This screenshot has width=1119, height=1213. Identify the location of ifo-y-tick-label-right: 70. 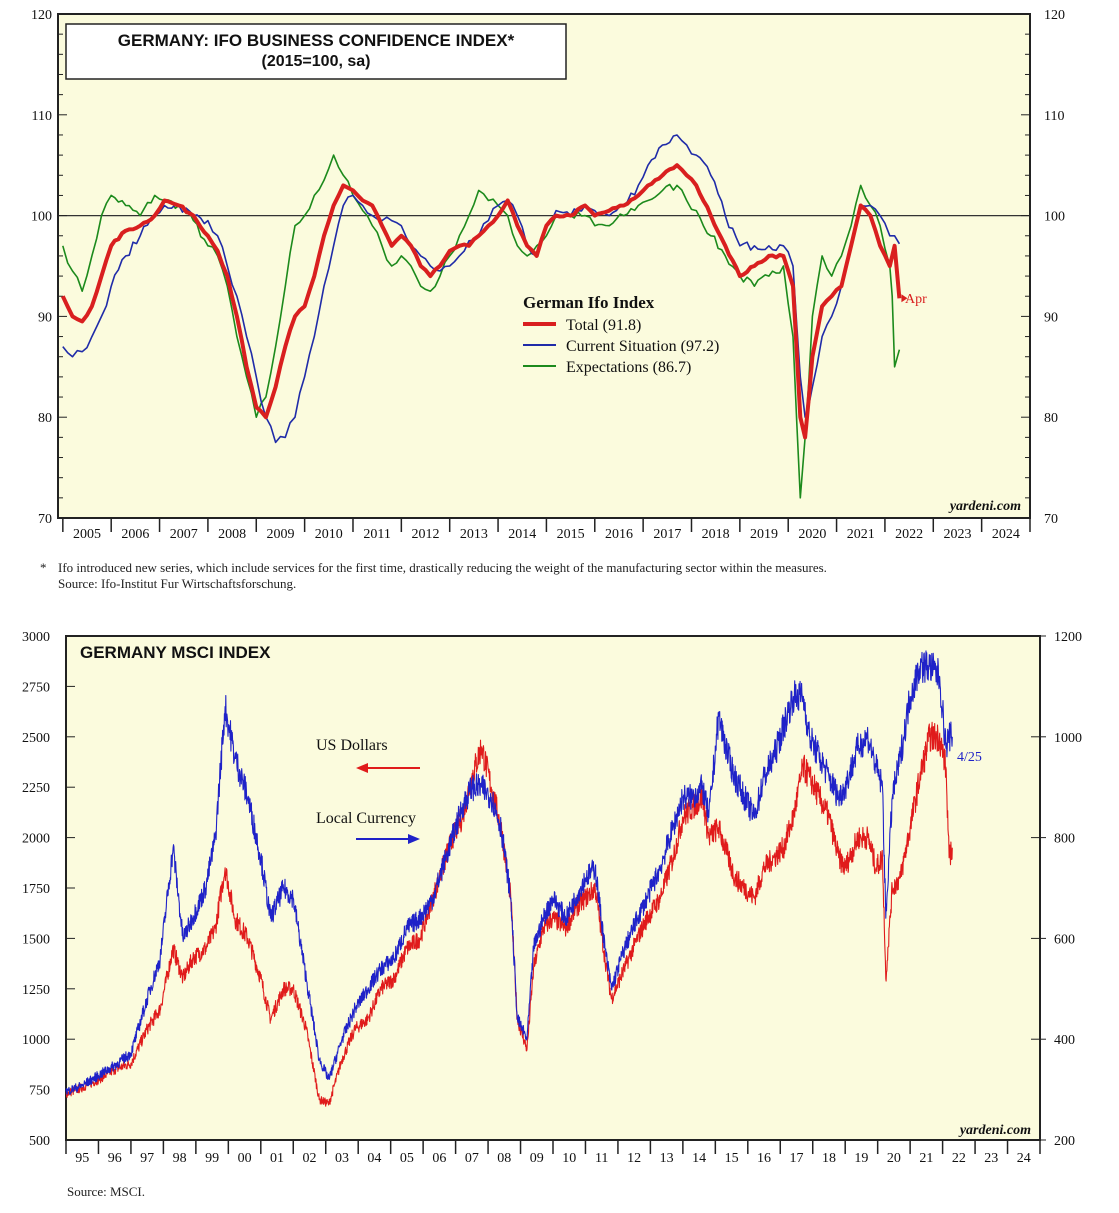
(1051, 519).